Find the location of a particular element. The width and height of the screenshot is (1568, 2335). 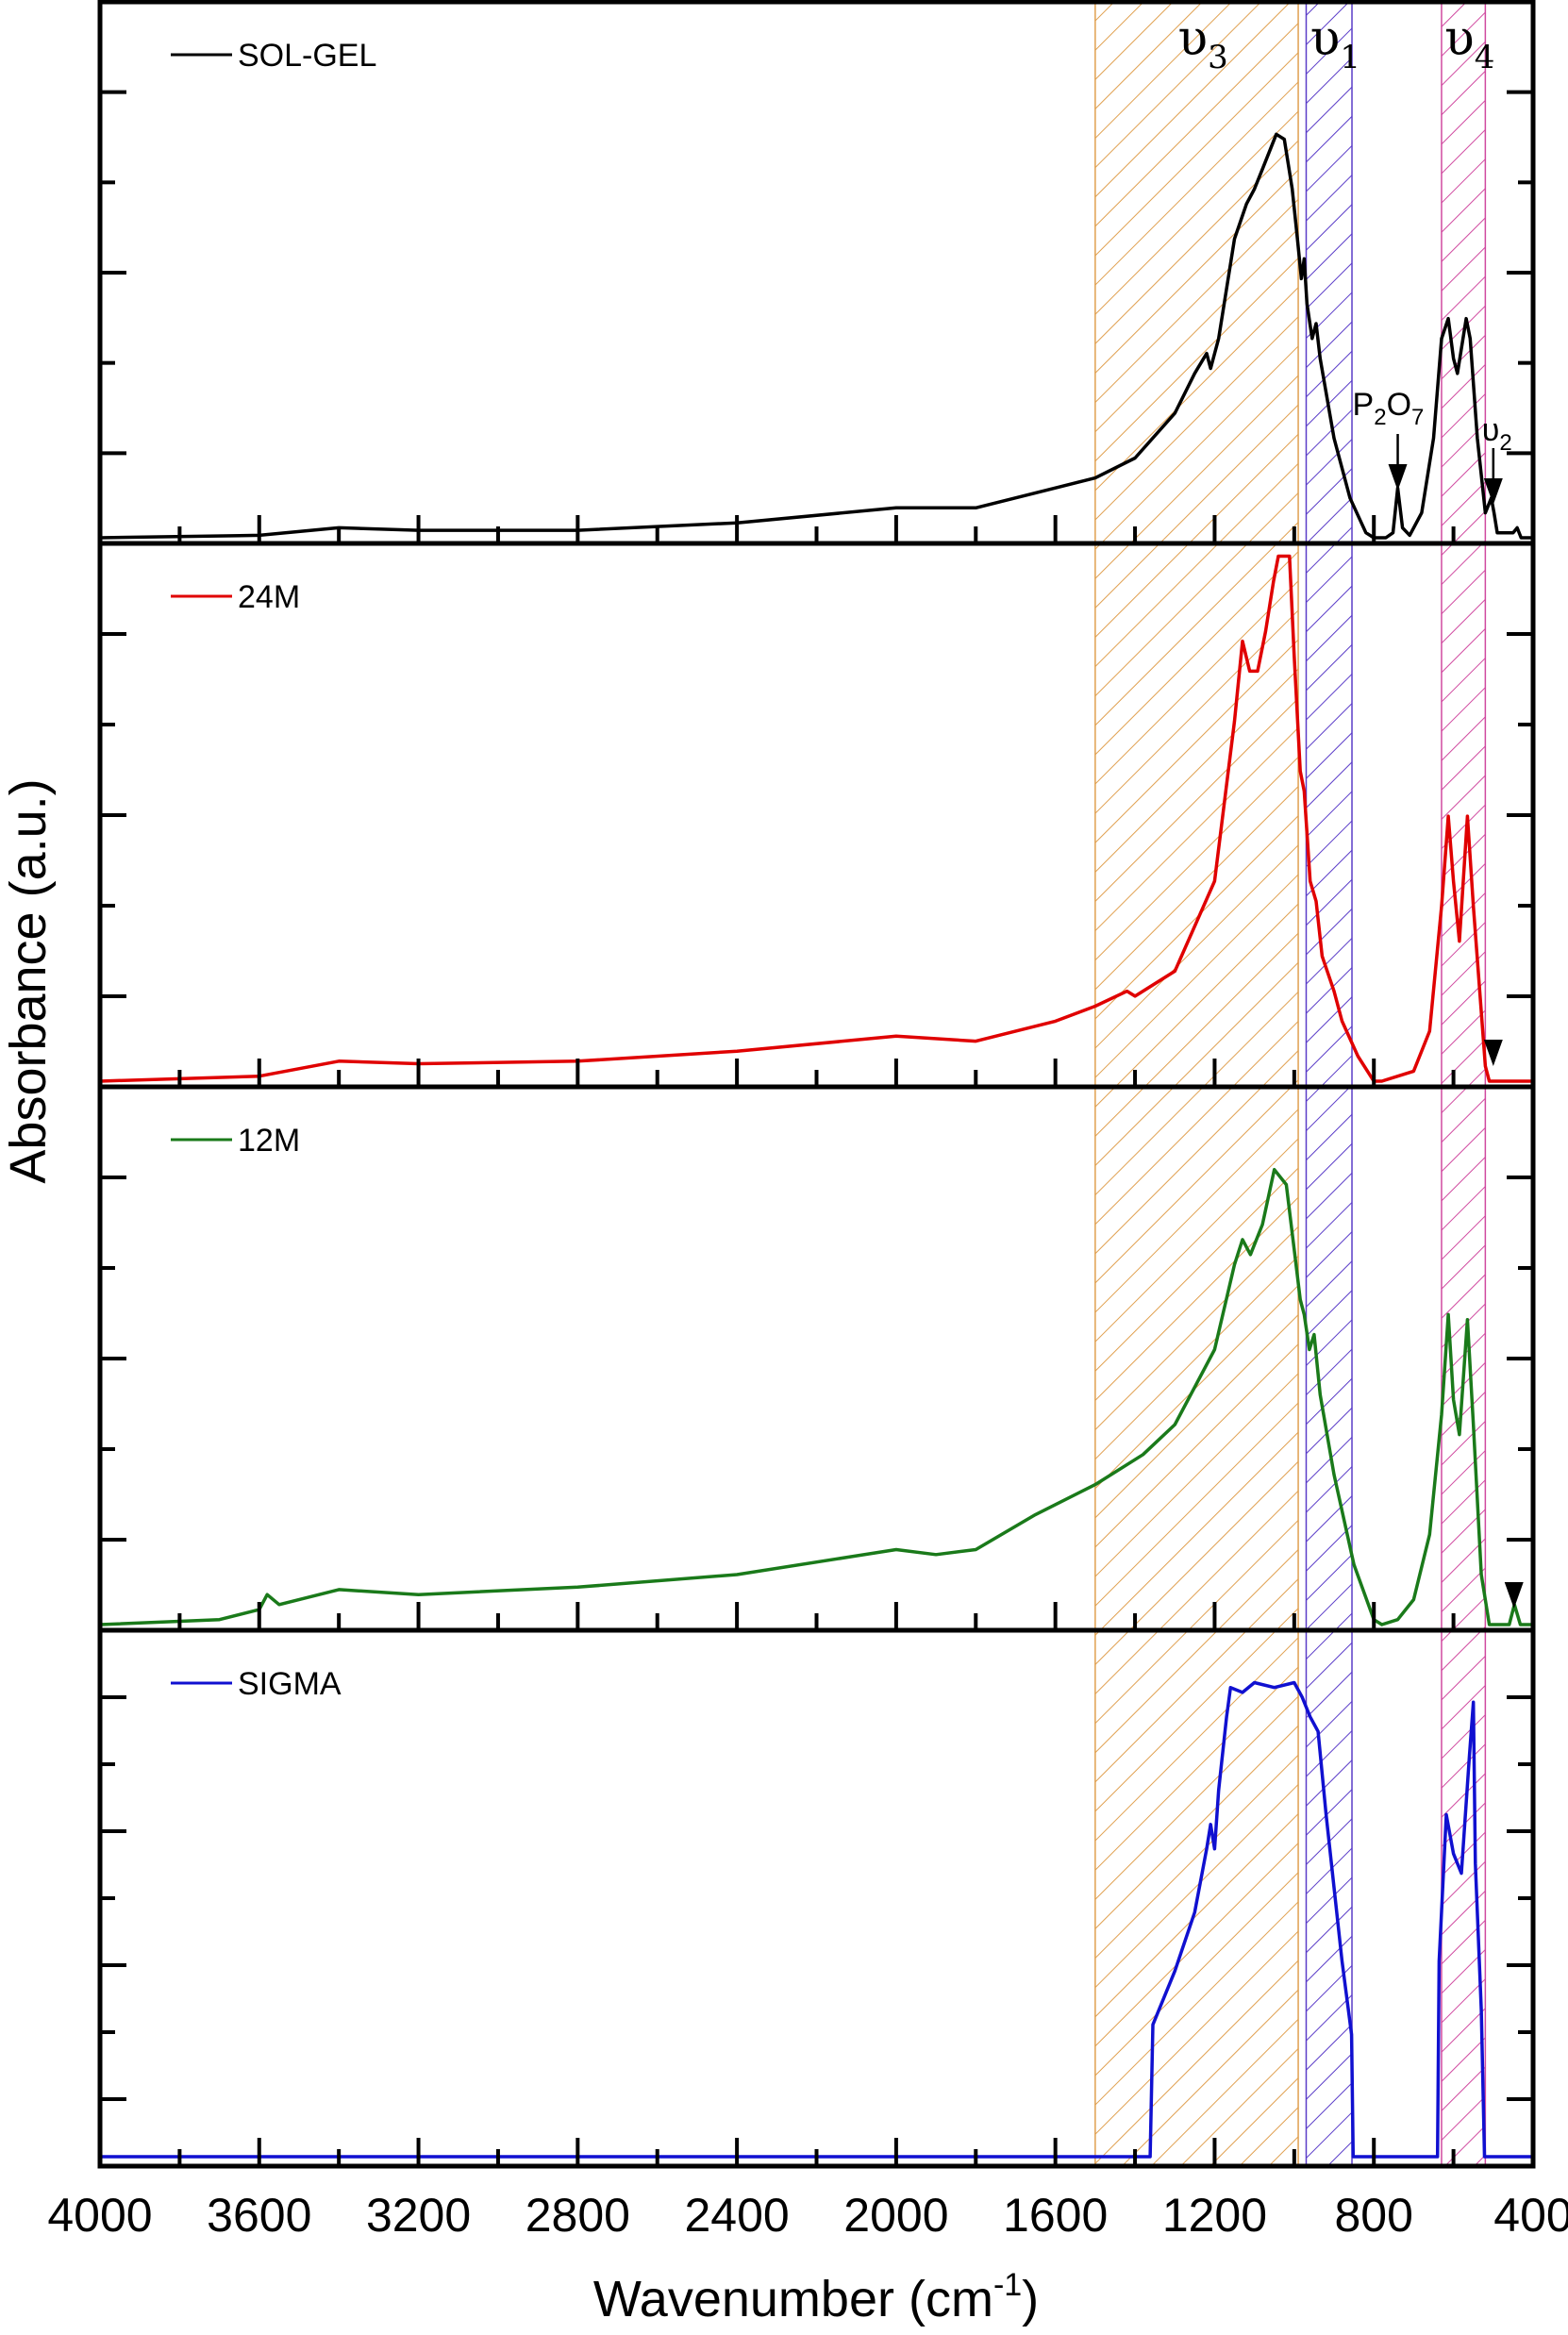

legend-label-sigma: SIGMA is located at coordinates (290, 1684).